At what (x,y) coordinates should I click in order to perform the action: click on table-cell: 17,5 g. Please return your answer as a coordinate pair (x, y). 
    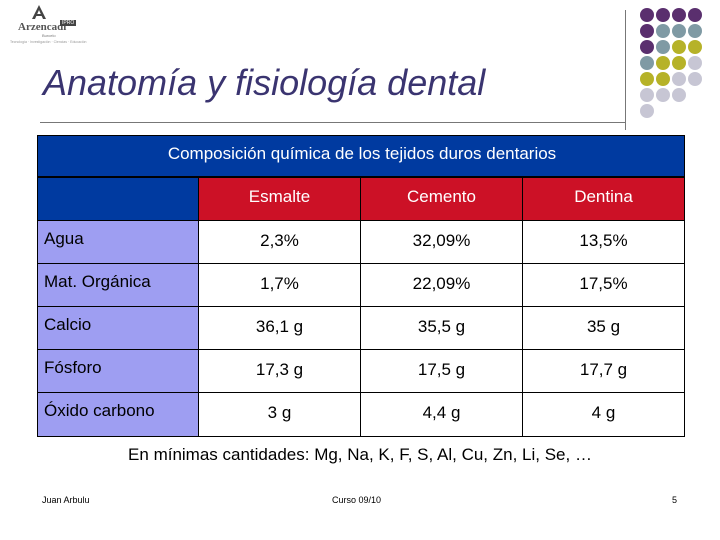
    Looking at the image, I should click on (441, 371).